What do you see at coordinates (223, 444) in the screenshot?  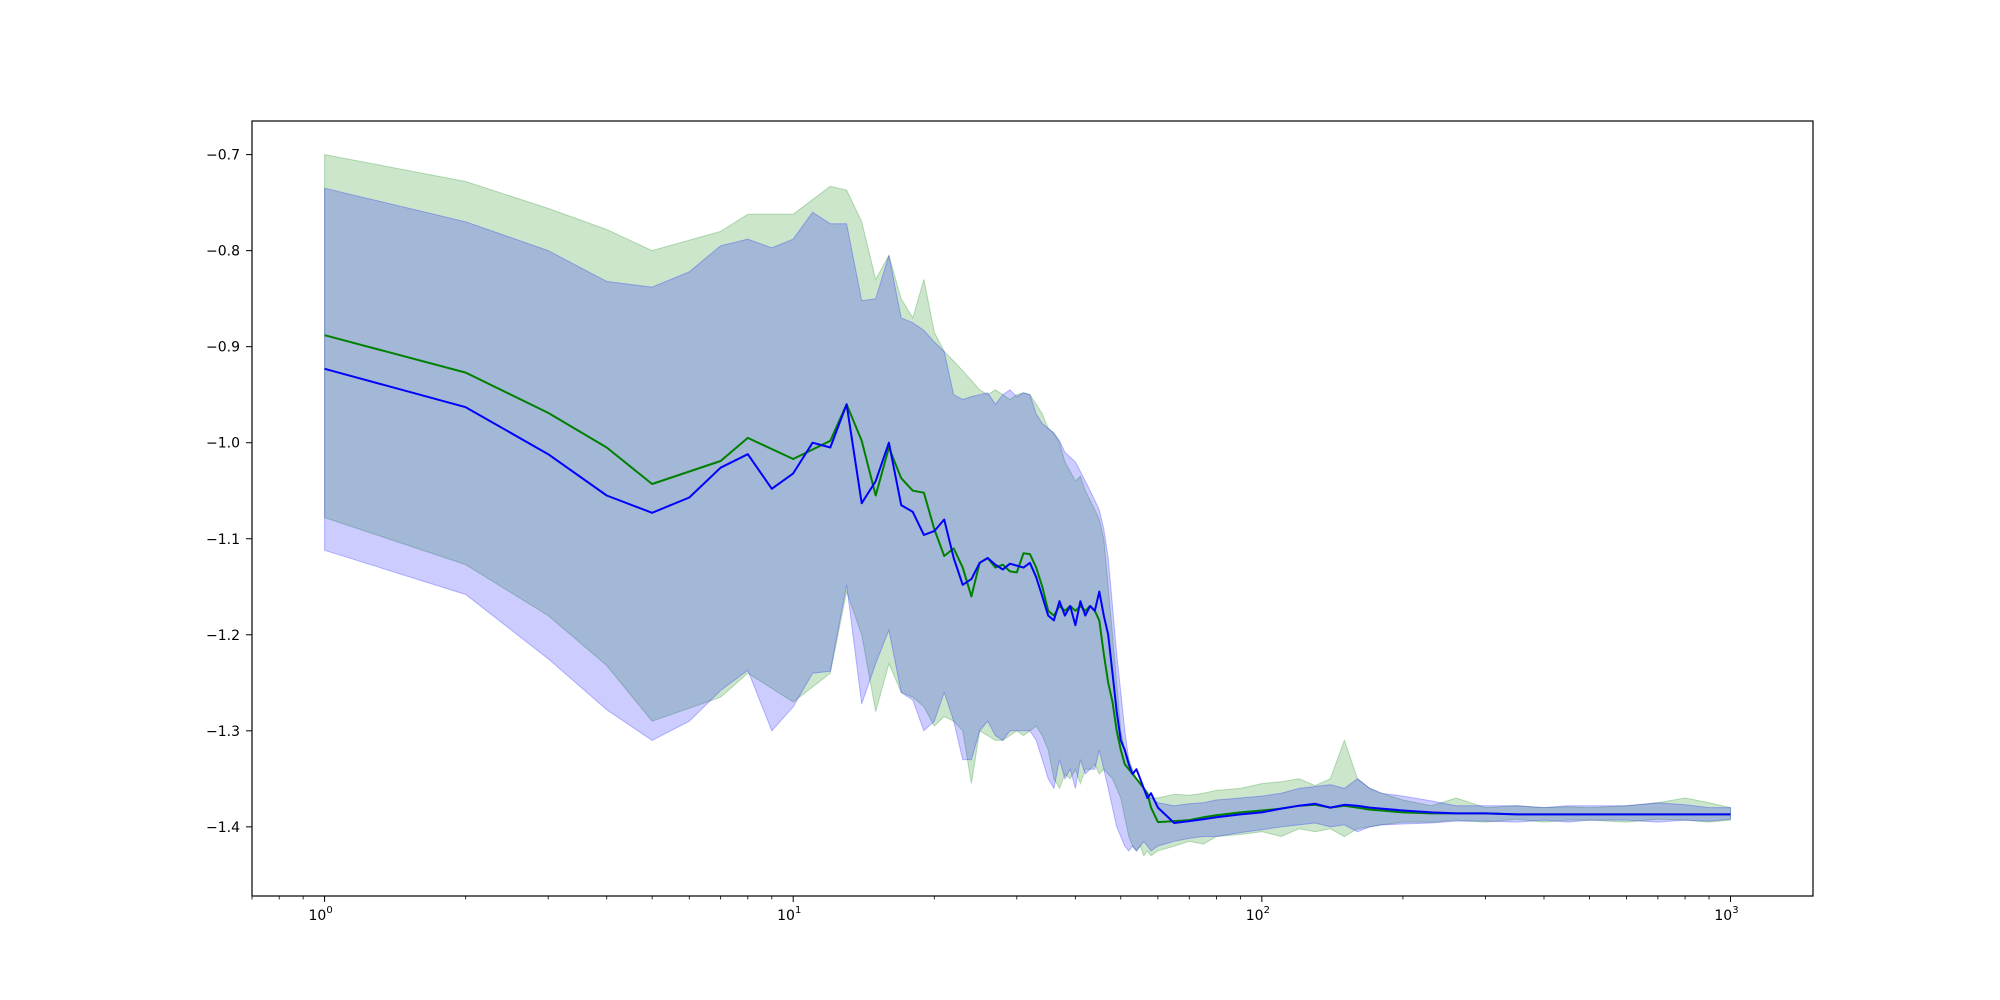 I see `y-tick-label: −1.0` at bounding box center [223, 444].